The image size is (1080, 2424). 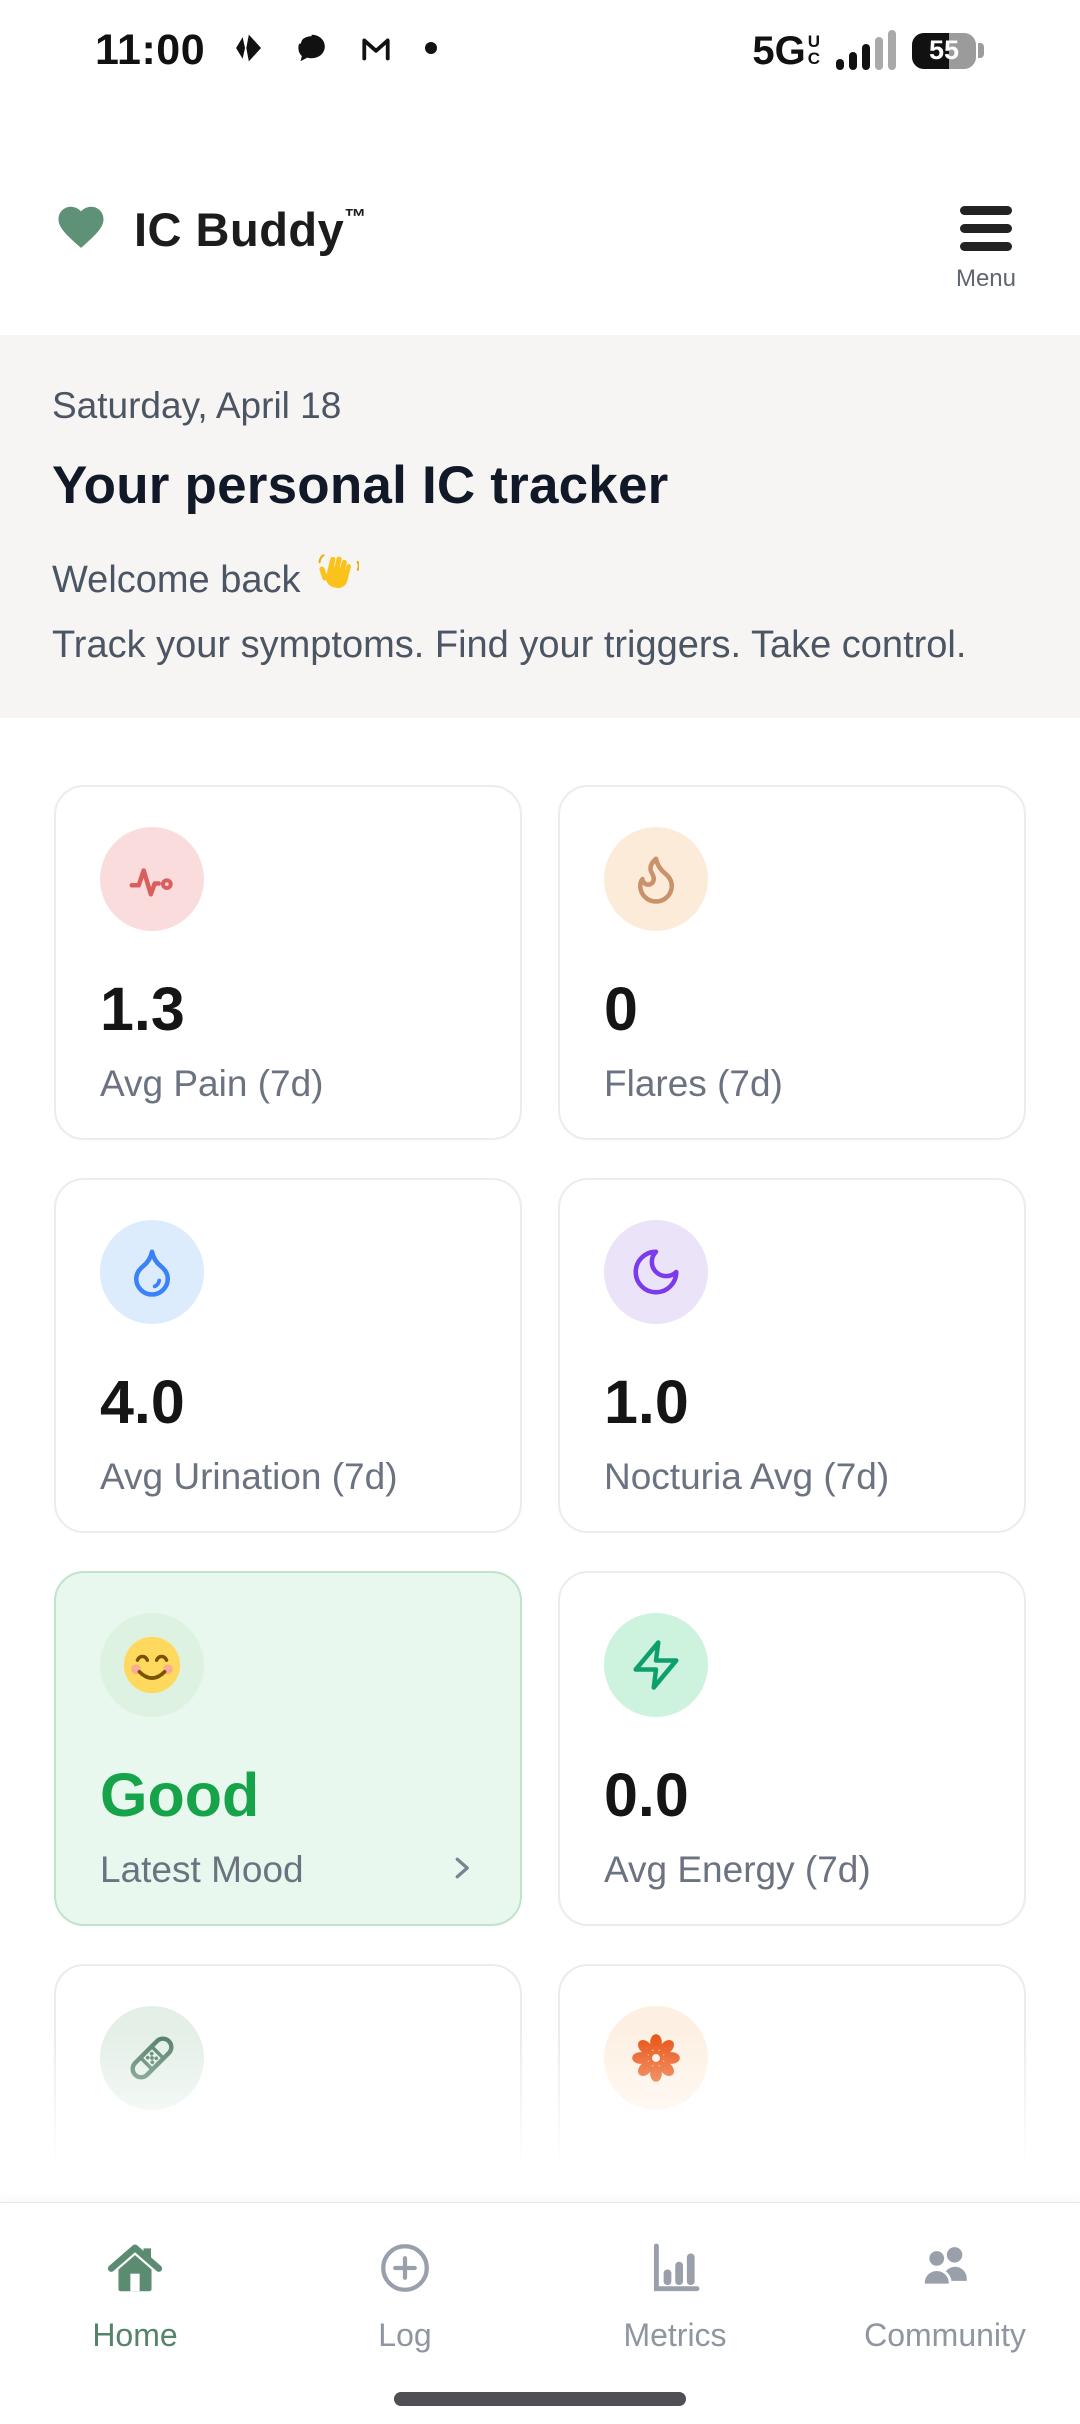 I want to click on signal-strength-icon, so click(x=866, y=49).